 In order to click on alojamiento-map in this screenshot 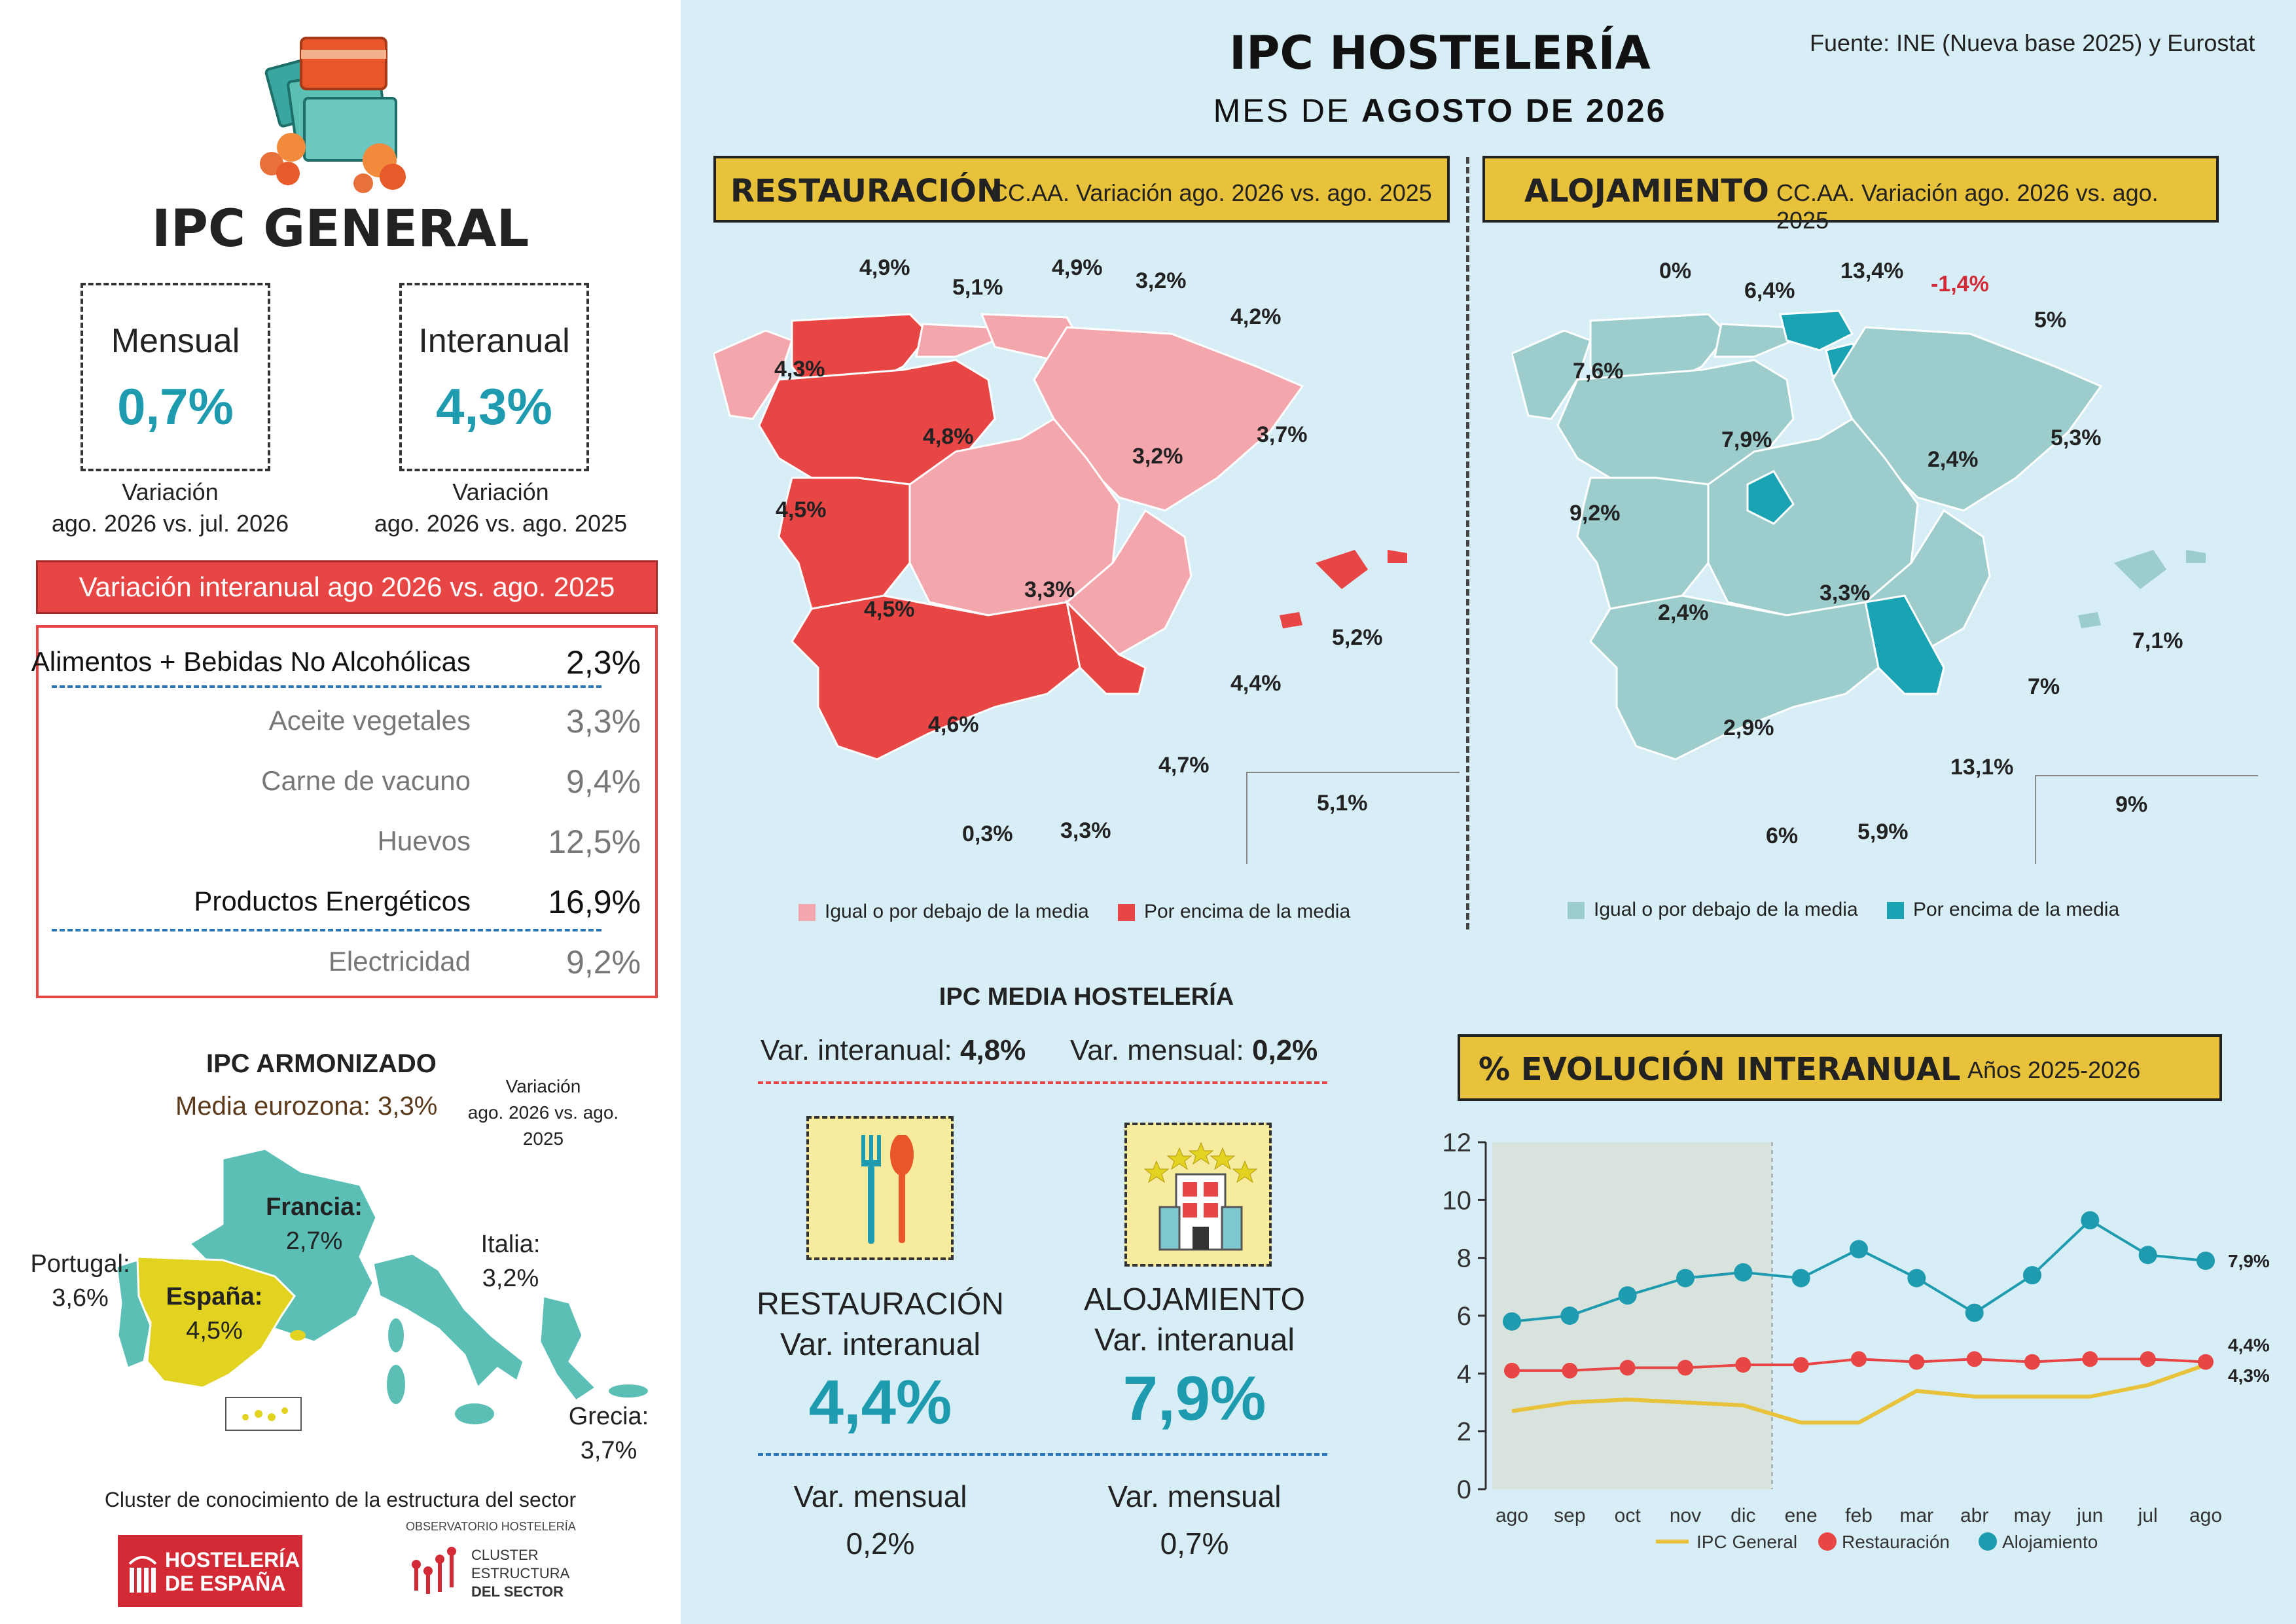, I will do `click(1885, 587)`.